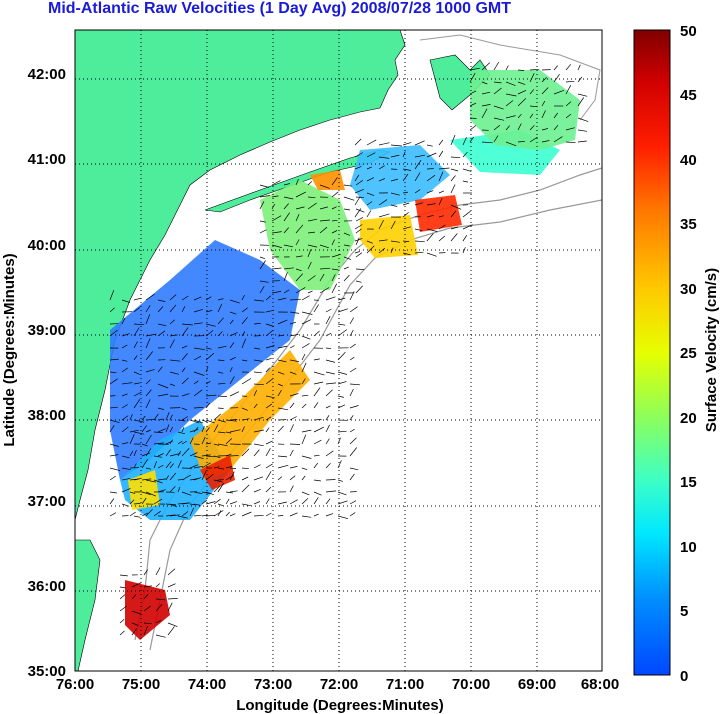 The height and width of the screenshot is (714, 724). I want to click on y-tick-label: 36:00, so click(47, 586).